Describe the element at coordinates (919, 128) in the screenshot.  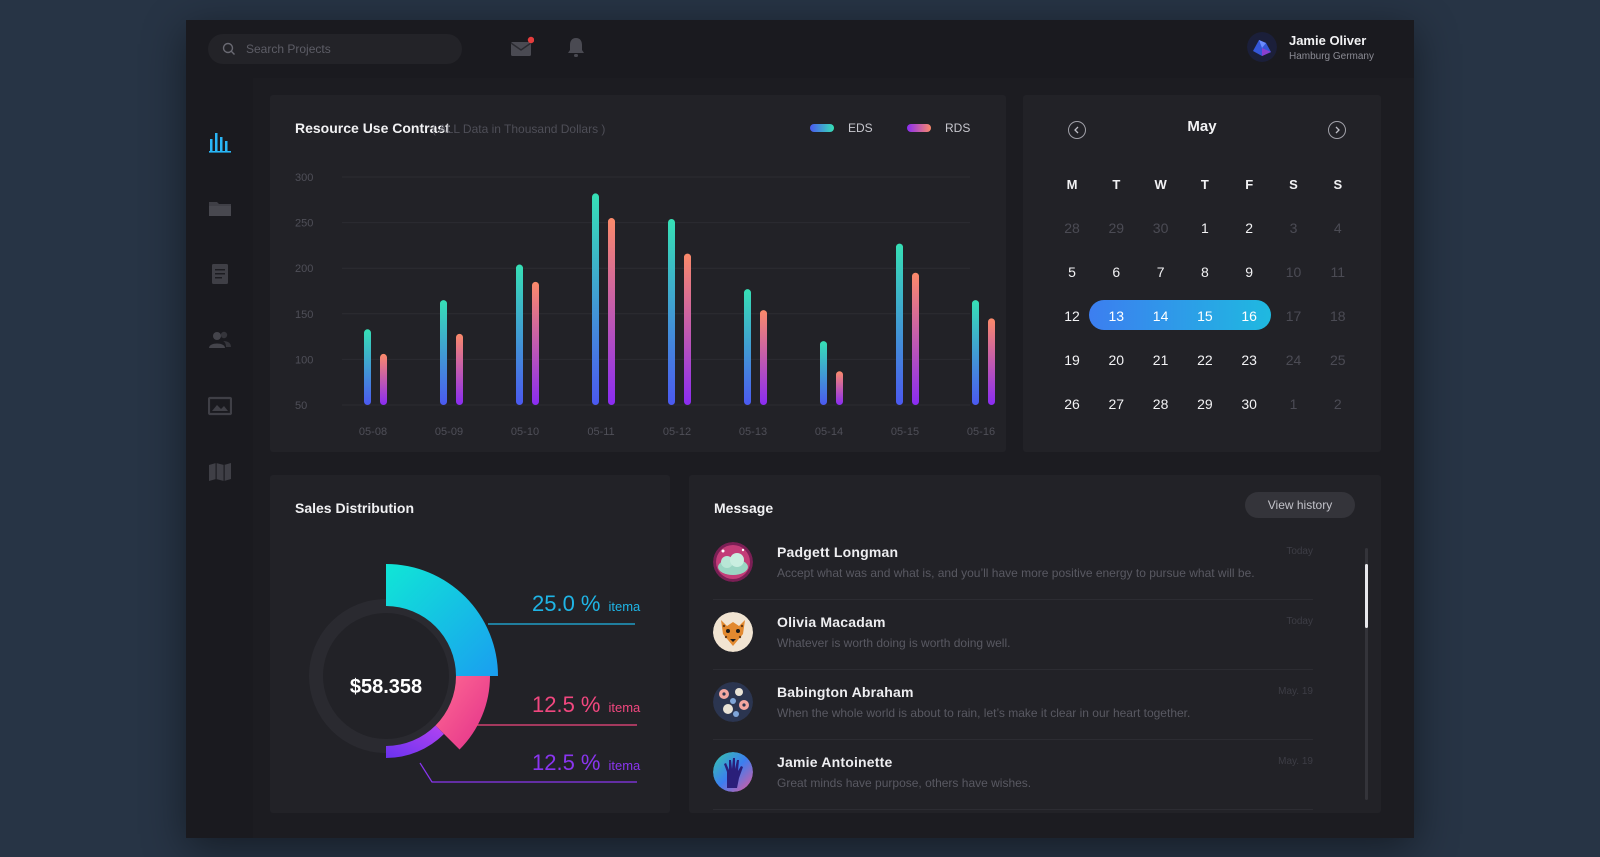
I see `legend-rds-swatch` at that location.